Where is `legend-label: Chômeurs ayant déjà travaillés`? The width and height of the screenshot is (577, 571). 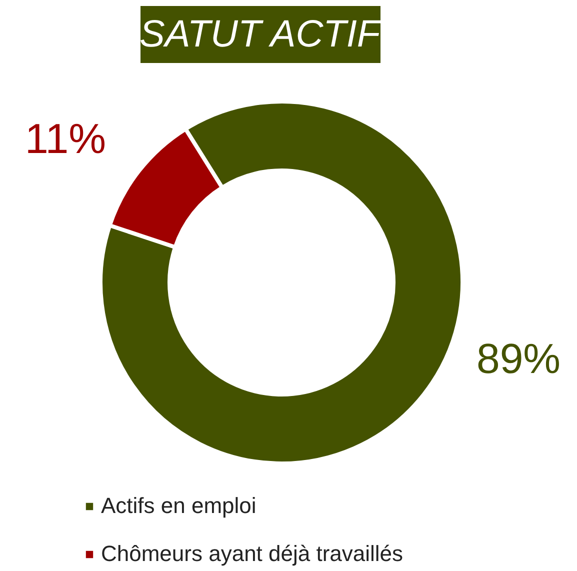
legend-label: Chômeurs ayant déjà travaillés is located at coordinates (252, 554).